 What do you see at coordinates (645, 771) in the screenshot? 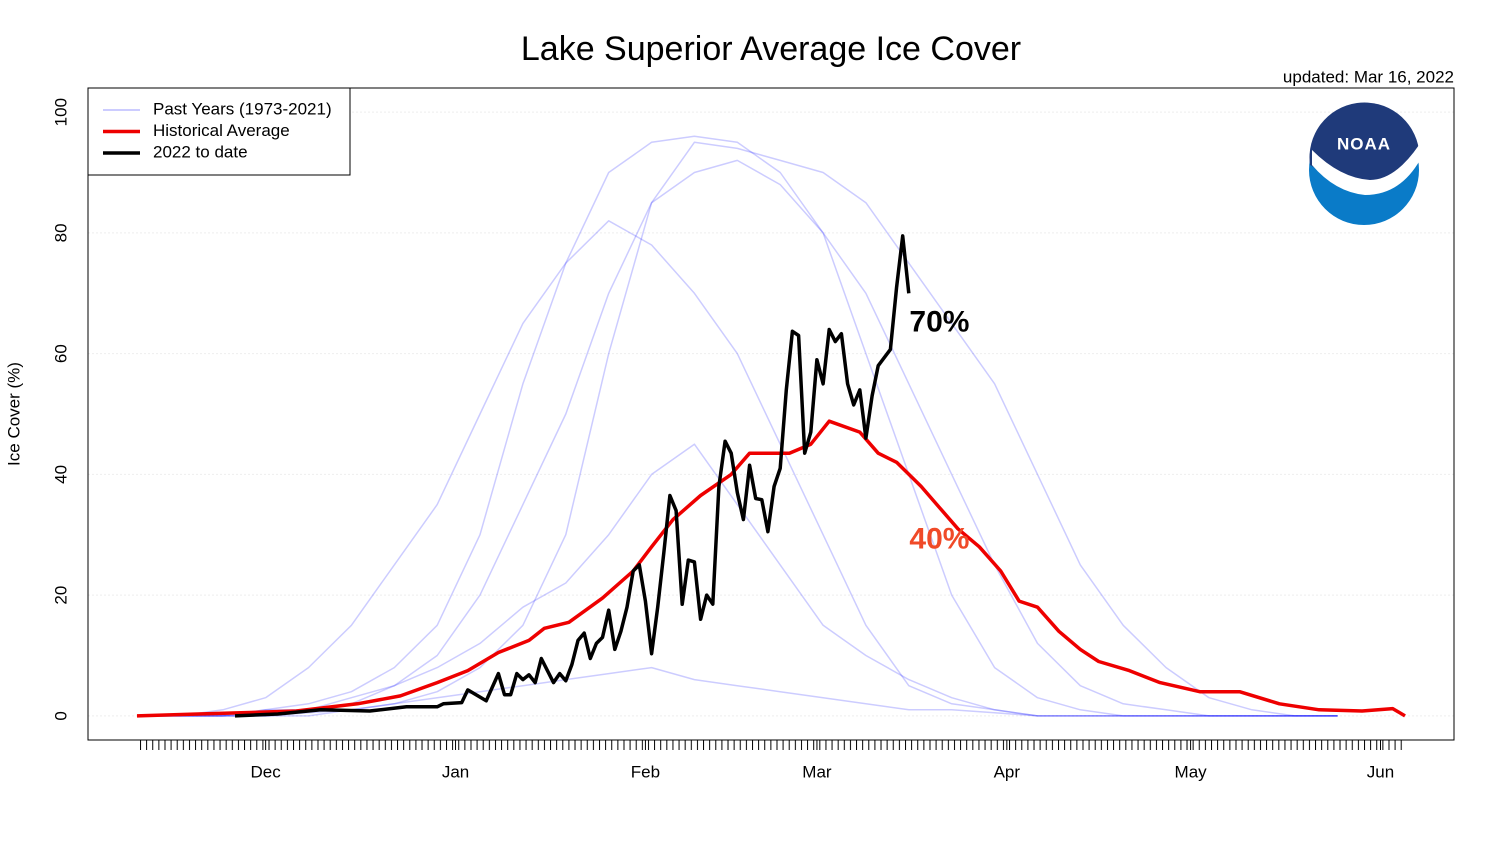
I see `x-tick-label: Feb` at bounding box center [645, 771].